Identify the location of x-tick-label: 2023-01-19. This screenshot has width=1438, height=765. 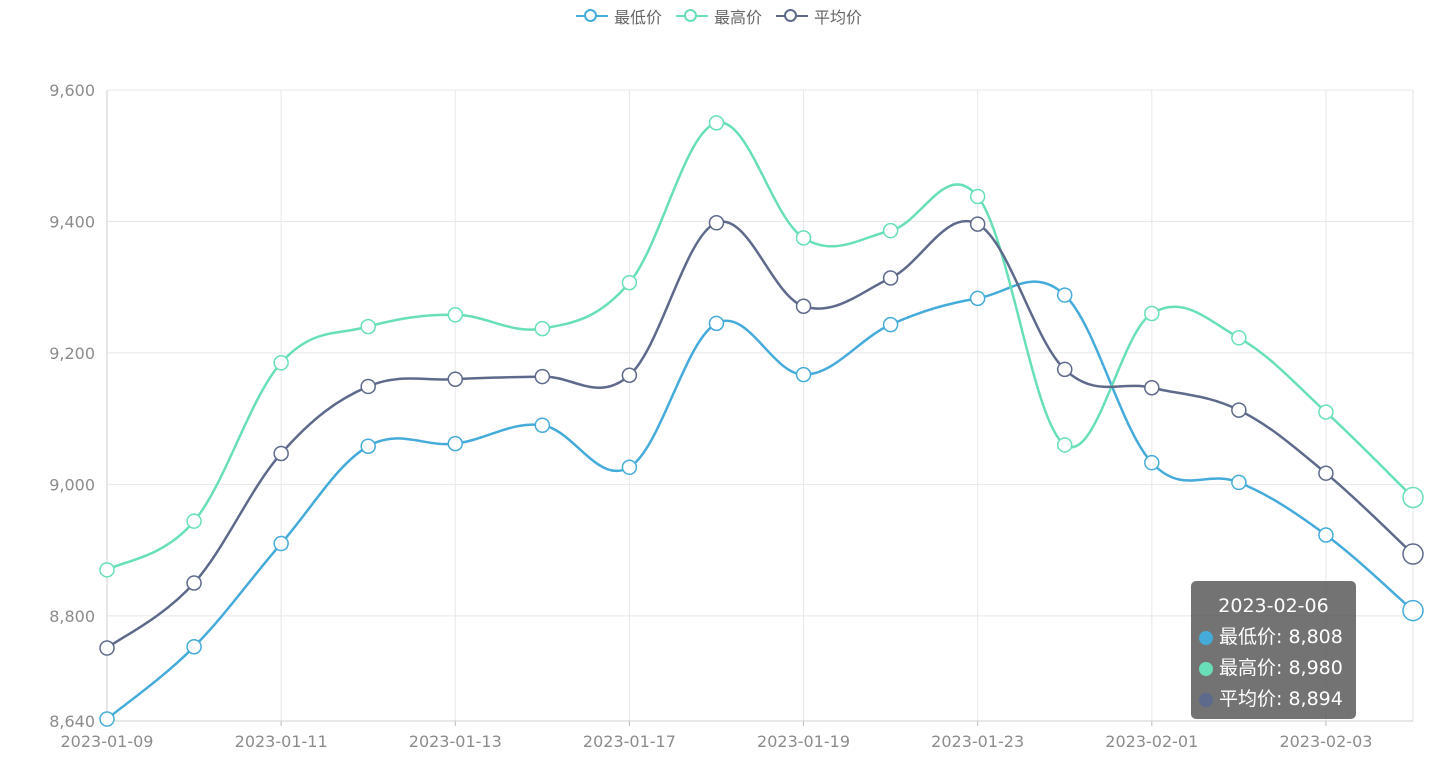
(803, 741).